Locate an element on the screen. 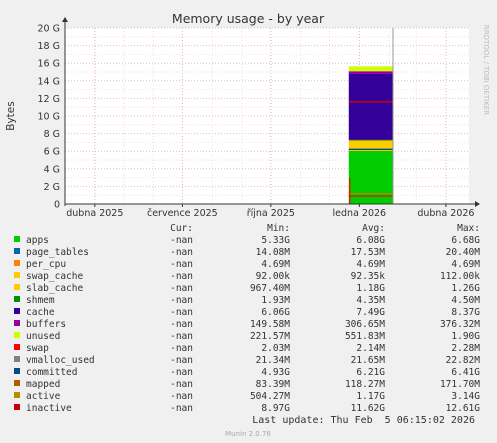 The height and width of the screenshot is (443, 497). legend-value-min: 4.69M is located at coordinates (275, 264).